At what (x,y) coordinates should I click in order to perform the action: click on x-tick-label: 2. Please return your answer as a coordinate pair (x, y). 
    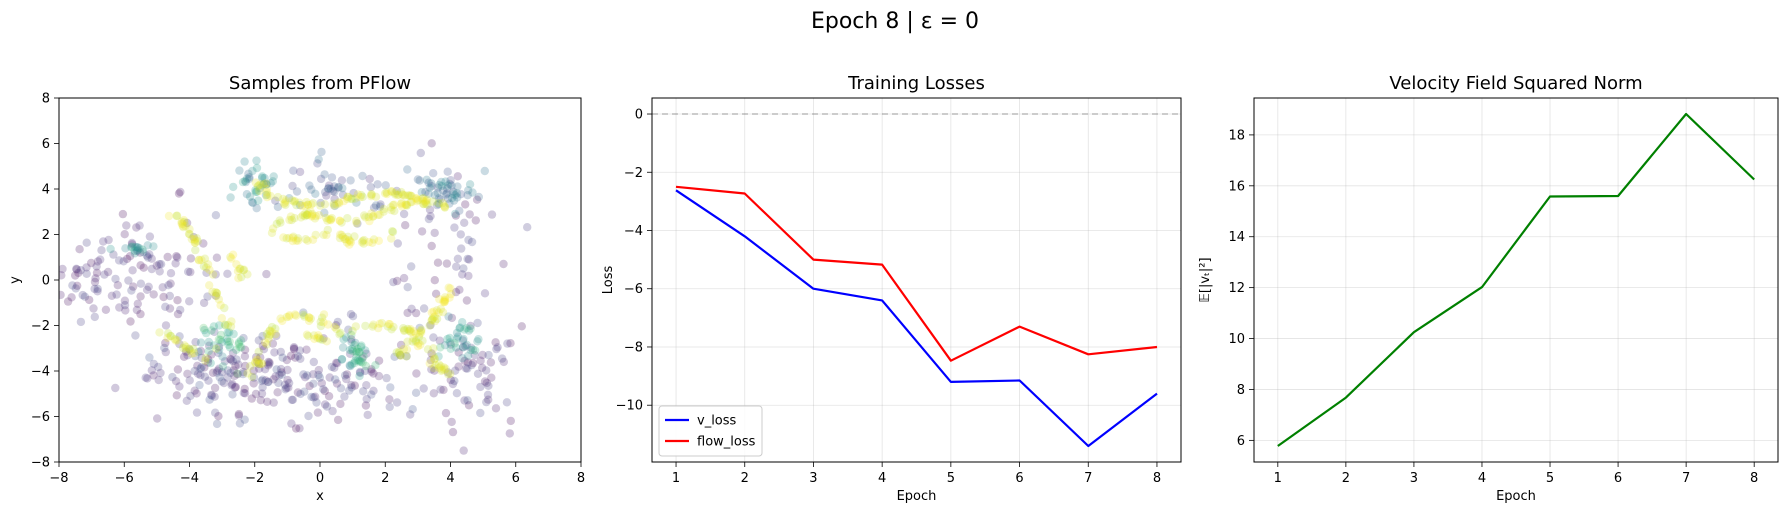
    Looking at the image, I should click on (385, 478).